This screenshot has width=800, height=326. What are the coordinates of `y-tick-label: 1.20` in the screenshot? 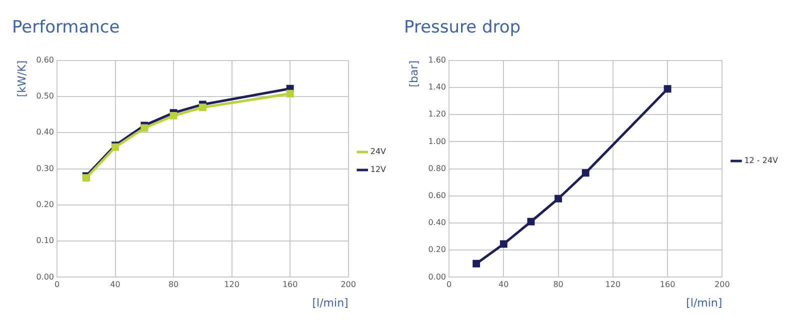 It's located at (437, 114).